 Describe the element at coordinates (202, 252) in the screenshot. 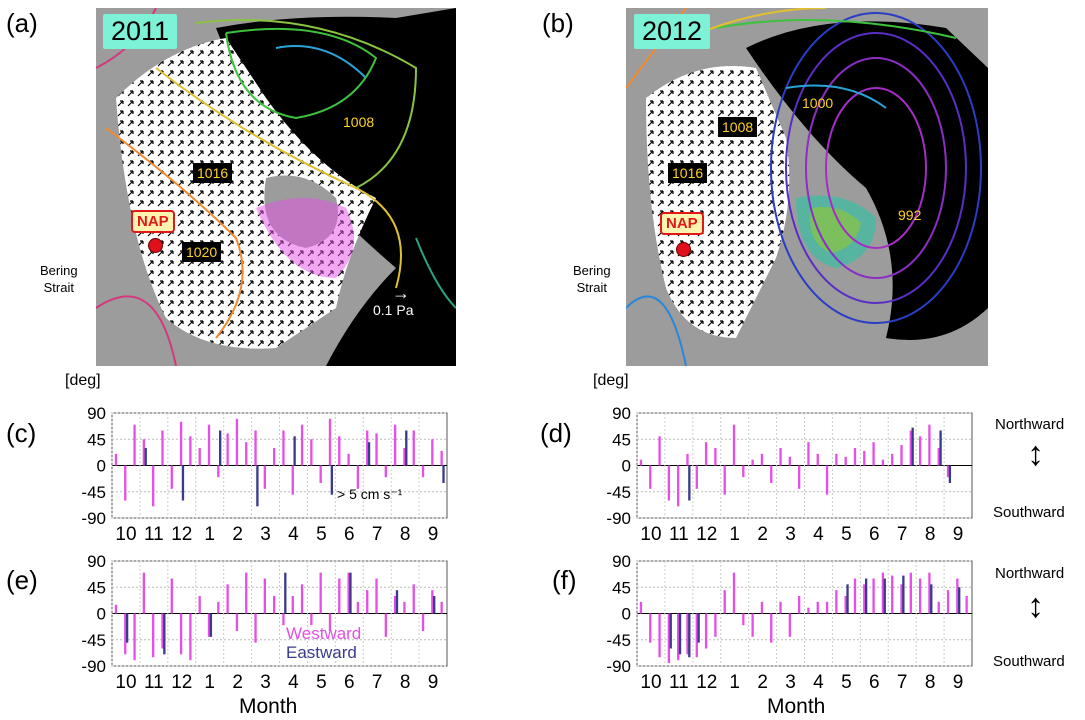

I see `isobar-1020: 1020` at that location.